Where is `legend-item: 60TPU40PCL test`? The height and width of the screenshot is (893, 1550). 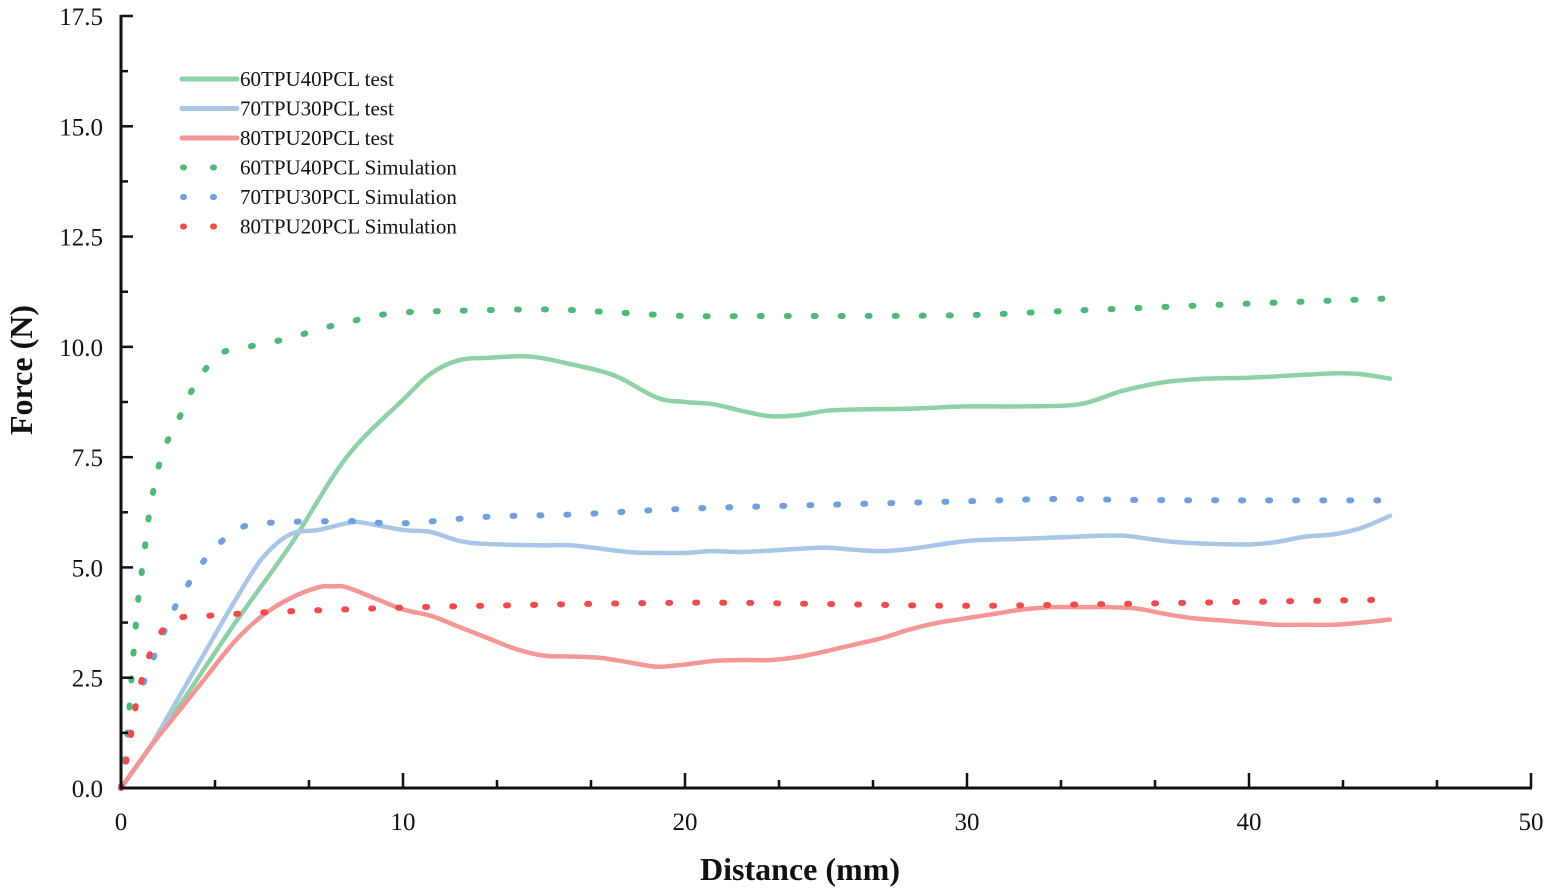
legend-item: 60TPU40PCL test is located at coordinates (286, 79).